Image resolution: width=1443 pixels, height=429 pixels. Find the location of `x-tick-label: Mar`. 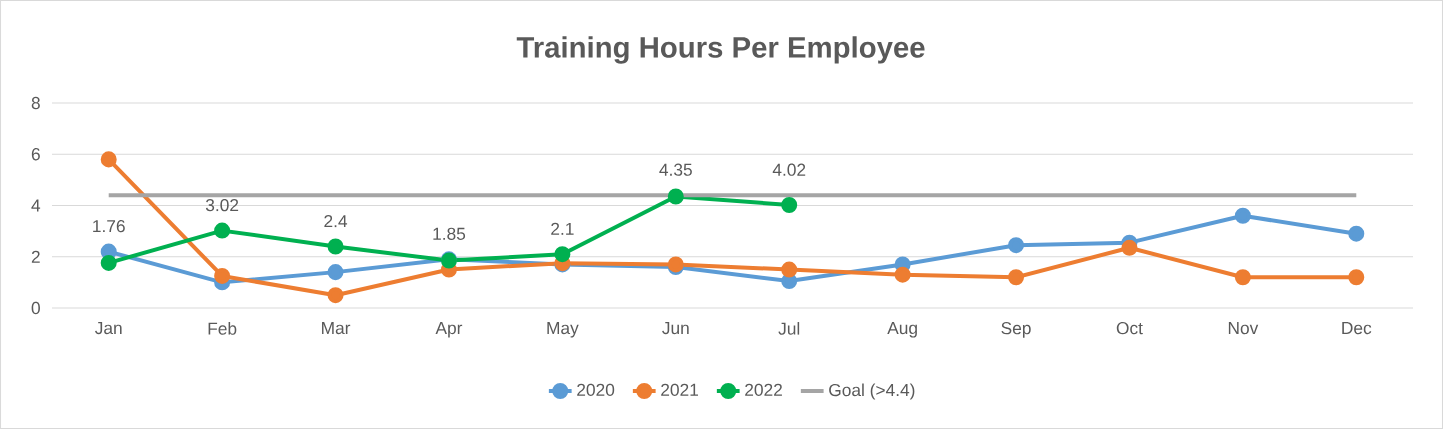

x-tick-label: Mar is located at coordinates (336, 328).